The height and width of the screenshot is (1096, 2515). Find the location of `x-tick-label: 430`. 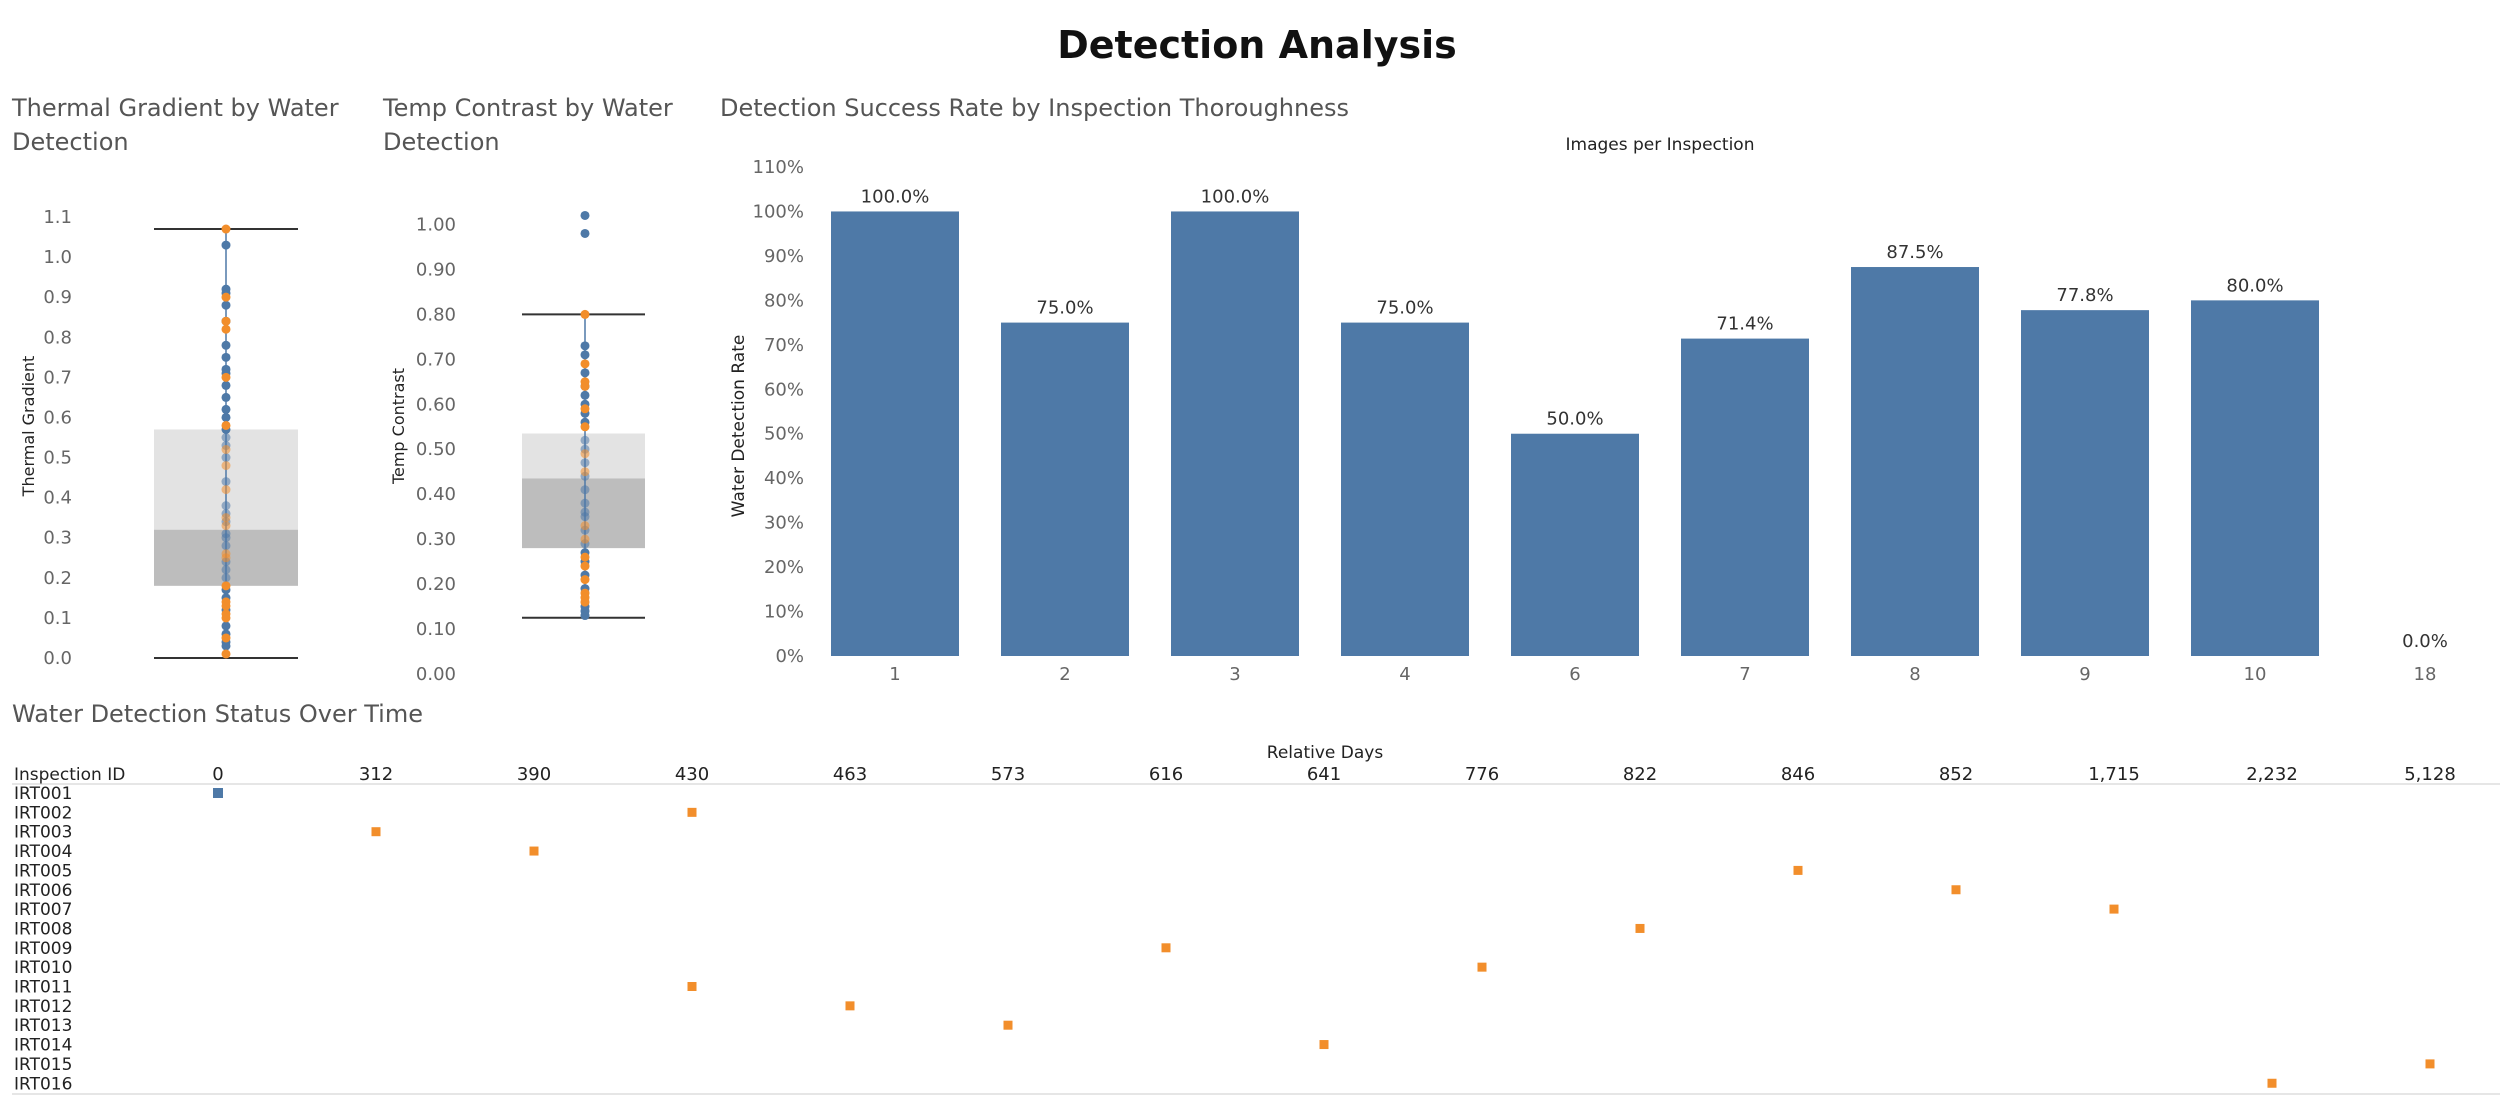

x-tick-label: 430 is located at coordinates (692, 774).